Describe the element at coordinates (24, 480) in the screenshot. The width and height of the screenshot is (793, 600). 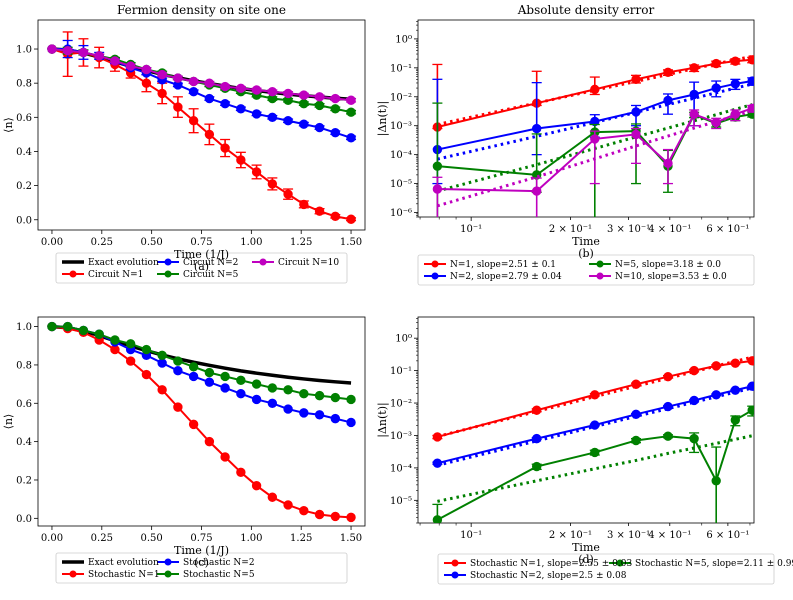
I see `y-tick-label: 0.2` at that location.